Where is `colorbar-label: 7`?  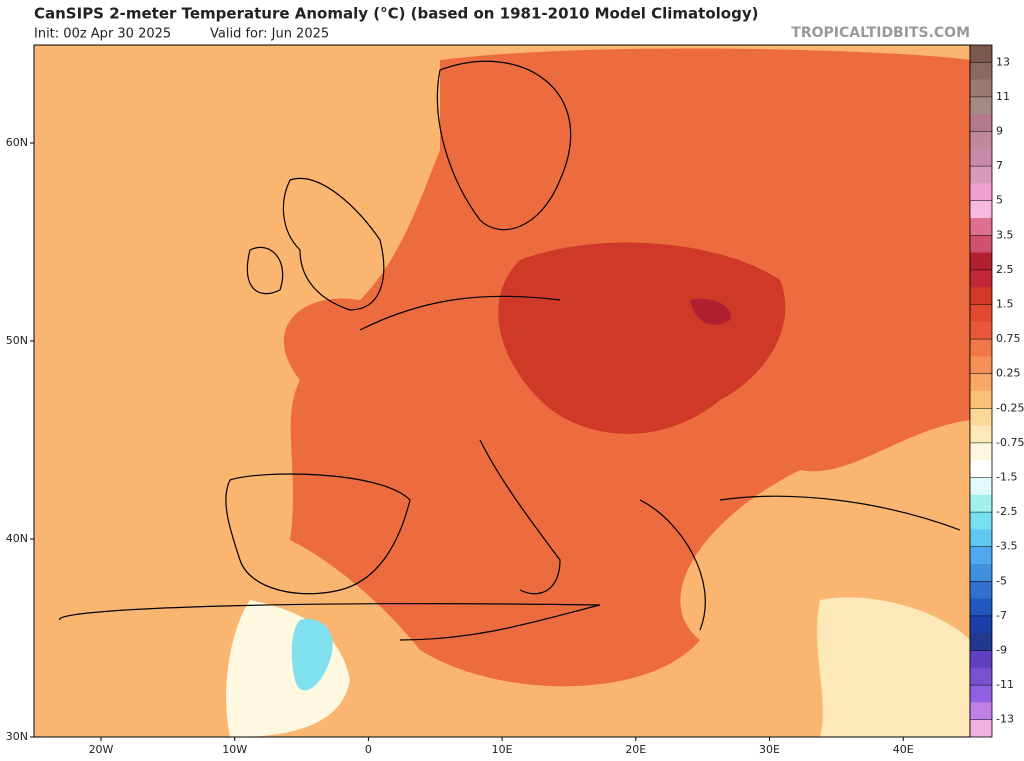
colorbar-label: 7 is located at coordinates (999, 165).